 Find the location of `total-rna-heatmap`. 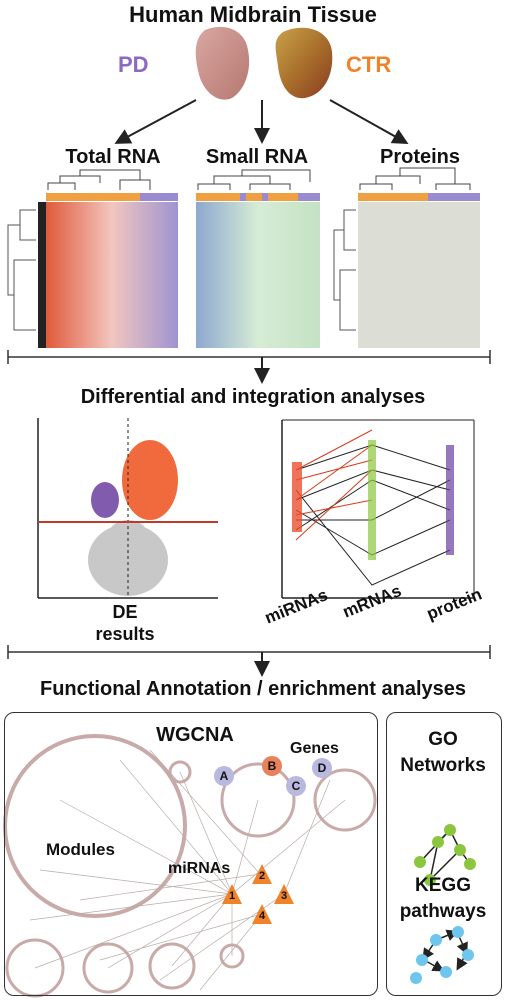

total-rna-heatmap is located at coordinates (92, 258).